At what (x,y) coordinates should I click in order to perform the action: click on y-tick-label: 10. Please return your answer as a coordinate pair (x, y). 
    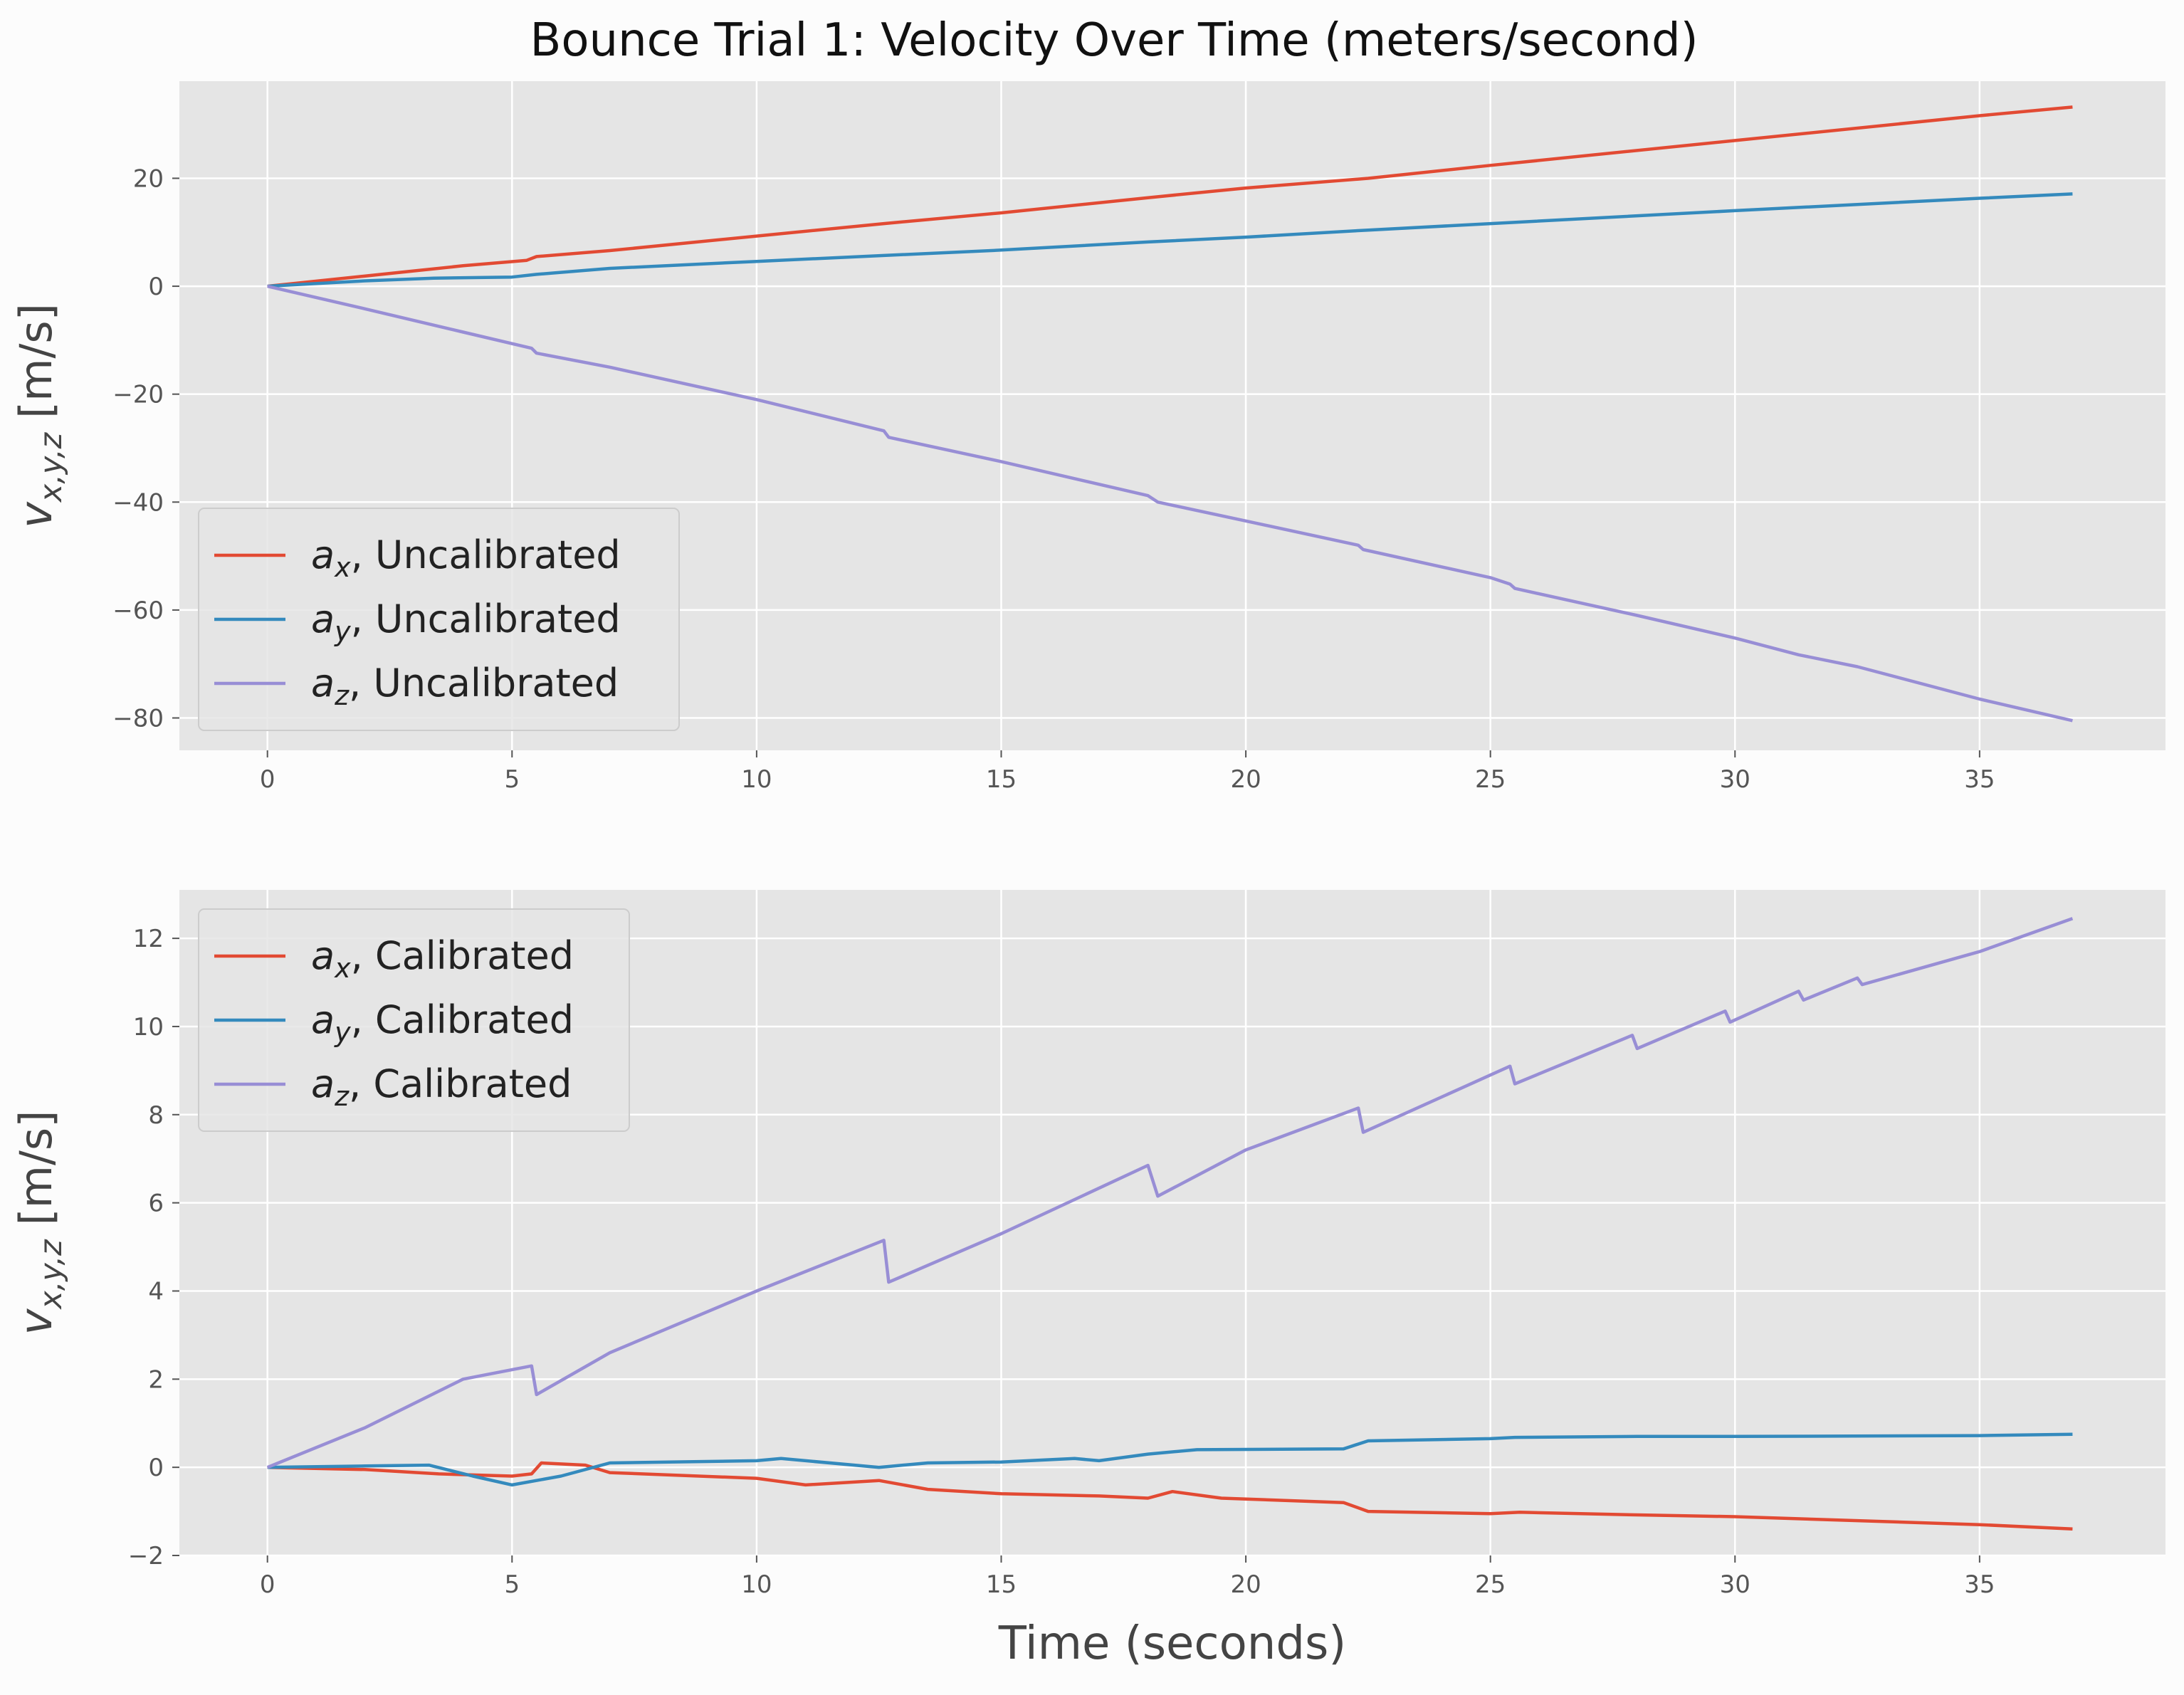
    Looking at the image, I should click on (148, 1027).